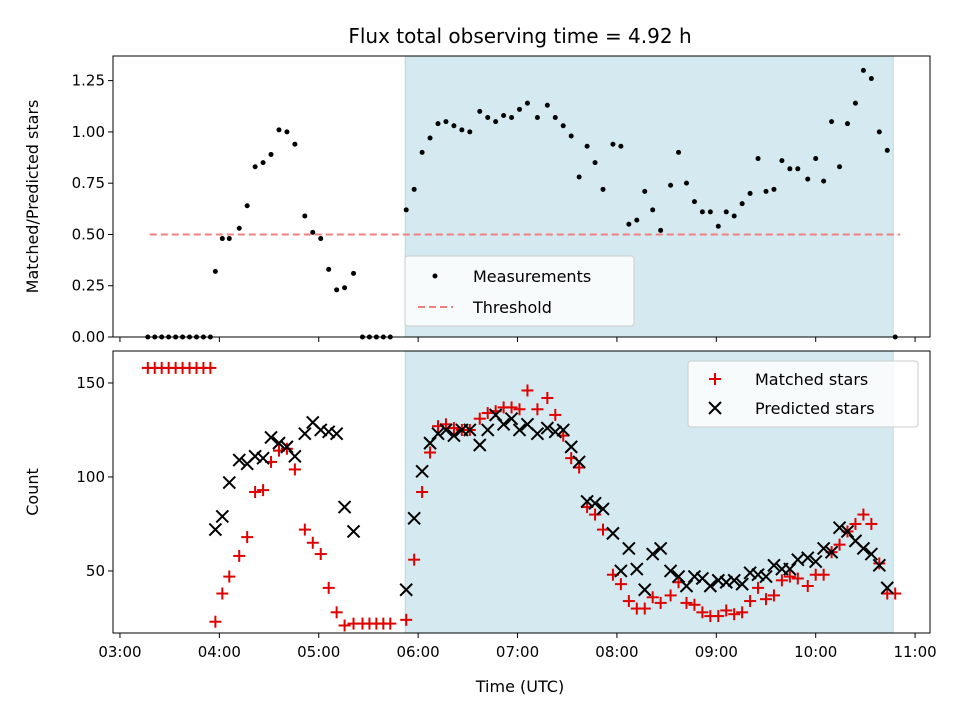 The image size is (960, 720). I want to click on x-tick-label: 04:00, so click(219, 652).